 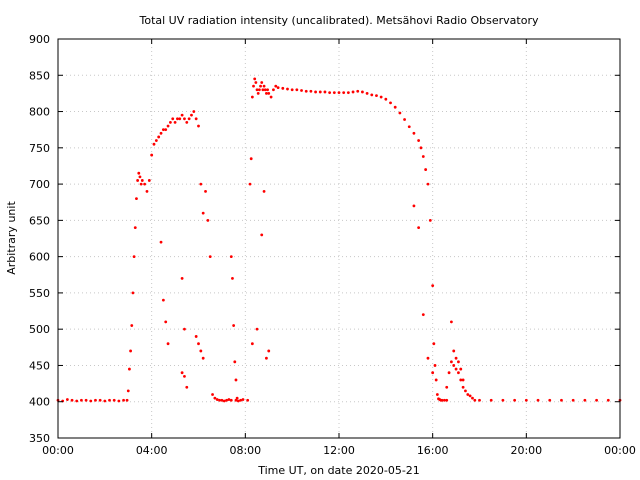 I want to click on x-tick-label: 16:00, so click(x=433, y=450).